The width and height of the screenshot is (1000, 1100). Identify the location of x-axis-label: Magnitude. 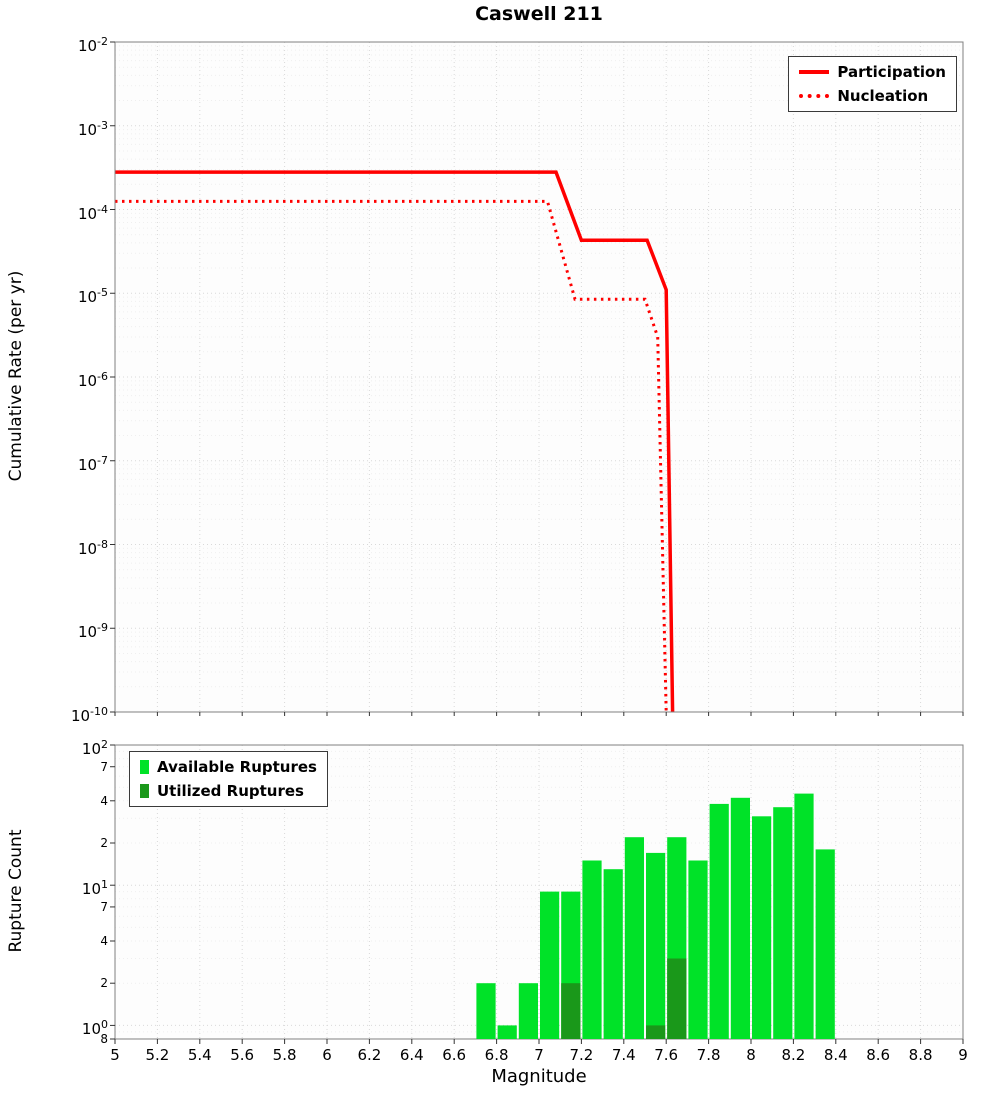
(539, 1076).